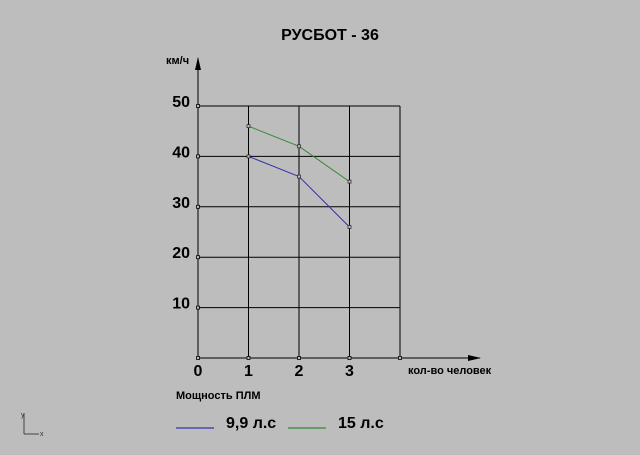 This screenshot has width=640, height=455. Describe the element at coordinates (474, 358) in the screenshot. I see `x-axis-arrow` at that location.